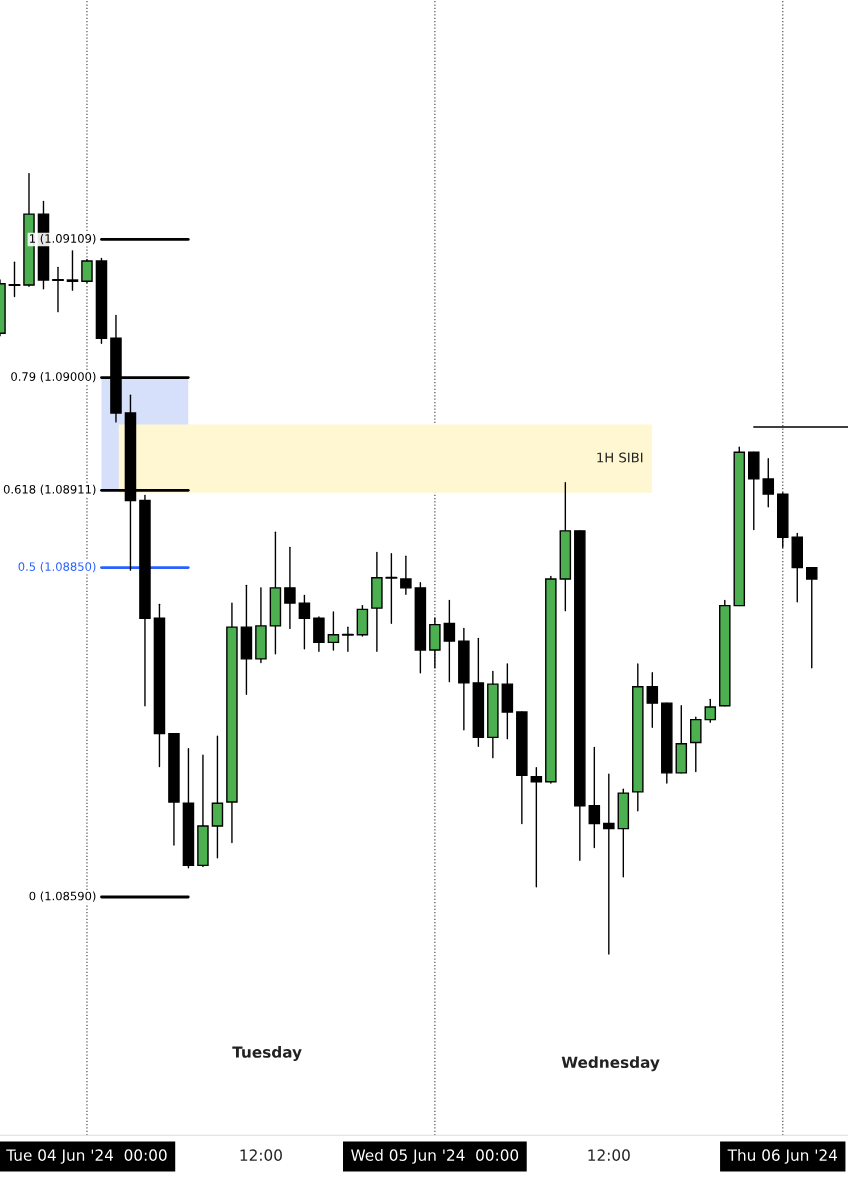 This screenshot has height=1200, width=848. Describe the element at coordinates (610, 1064) in the screenshot. I see `annotation: Wednesday` at that location.